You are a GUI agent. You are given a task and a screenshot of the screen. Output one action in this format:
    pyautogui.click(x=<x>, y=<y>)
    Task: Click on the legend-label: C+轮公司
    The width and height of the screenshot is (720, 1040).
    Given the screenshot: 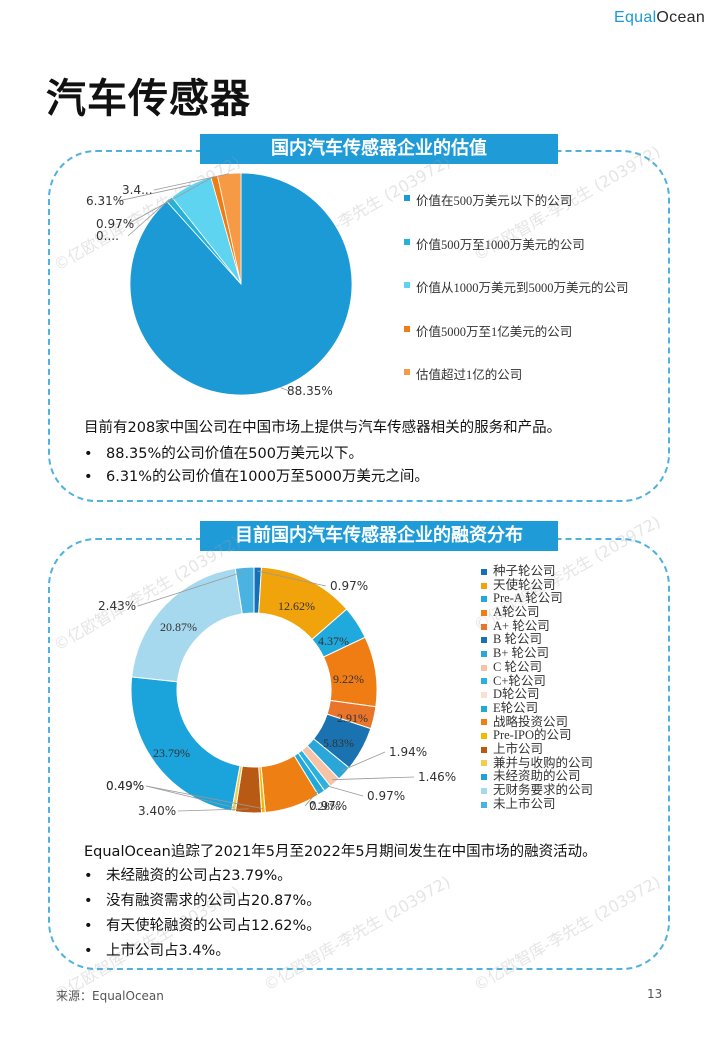 What is the action you would take?
    pyautogui.click(x=519, y=680)
    